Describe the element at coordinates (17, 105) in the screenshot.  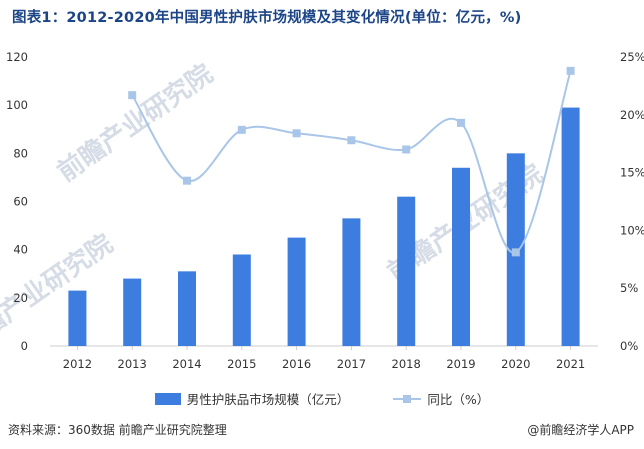
I see `y-left-tick-label: 100` at that location.